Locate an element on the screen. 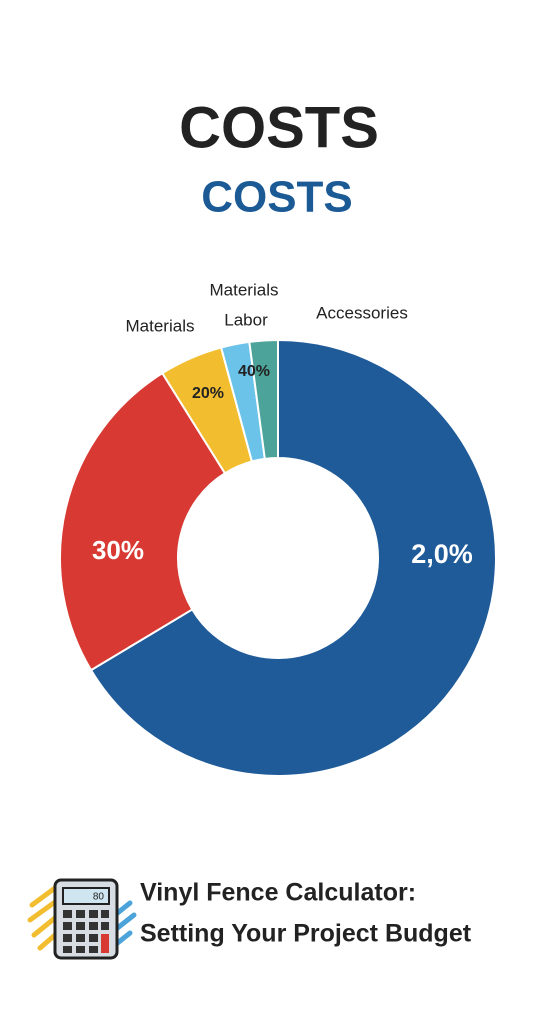 The height and width of the screenshot is (1024, 559). calculator-icon: 80 is located at coordinates (82, 919).